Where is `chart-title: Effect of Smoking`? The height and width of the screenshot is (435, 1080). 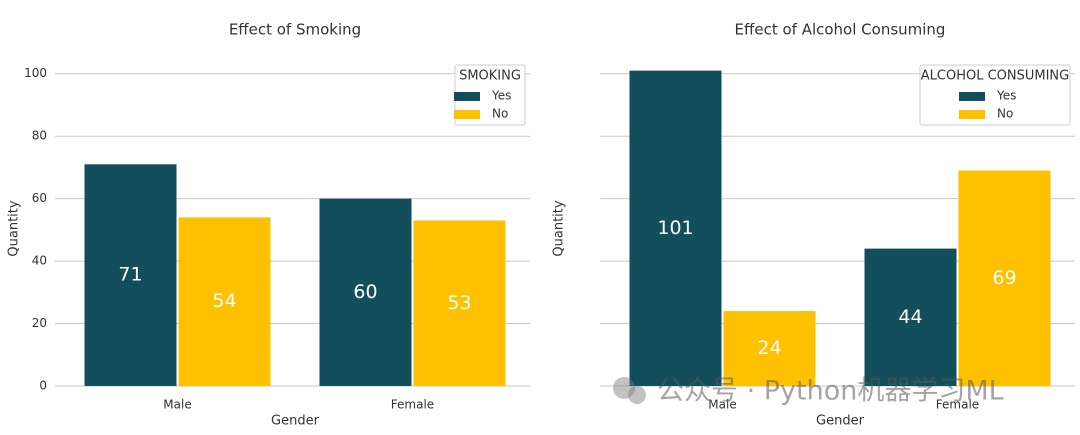
chart-title: Effect of Smoking is located at coordinates (295, 30).